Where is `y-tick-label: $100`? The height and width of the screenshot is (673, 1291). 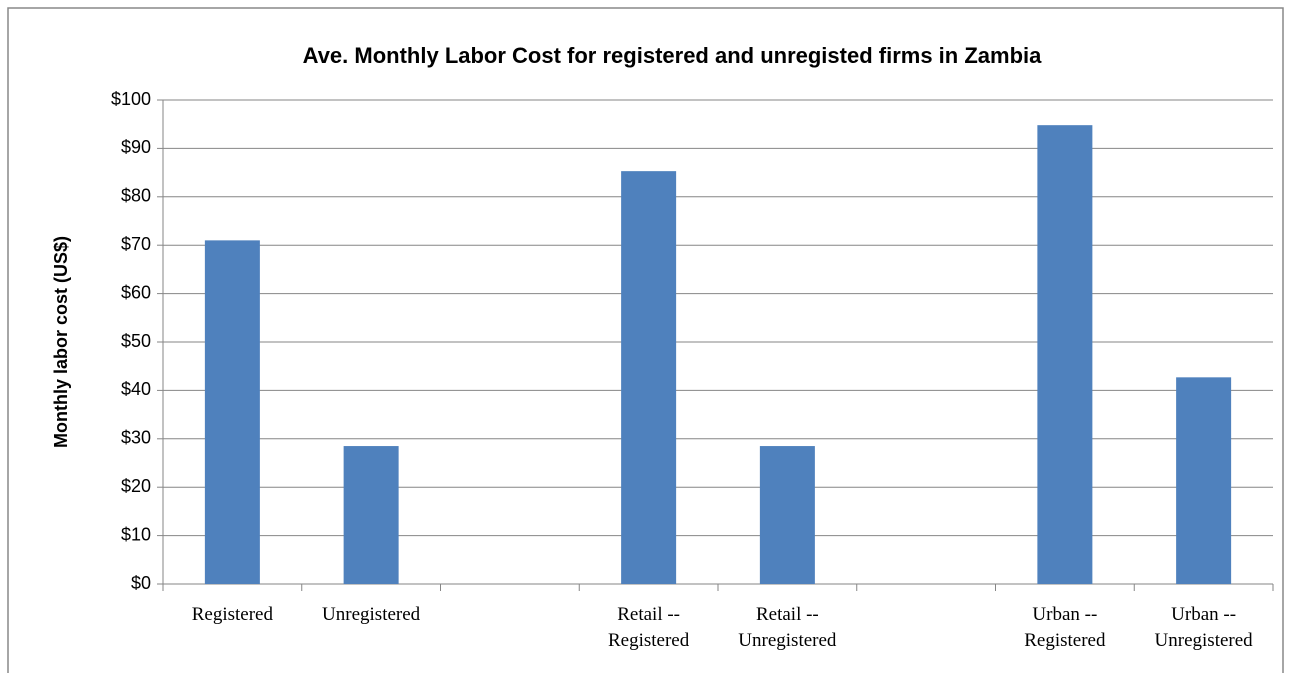
y-tick-label: $100 is located at coordinates (131, 99).